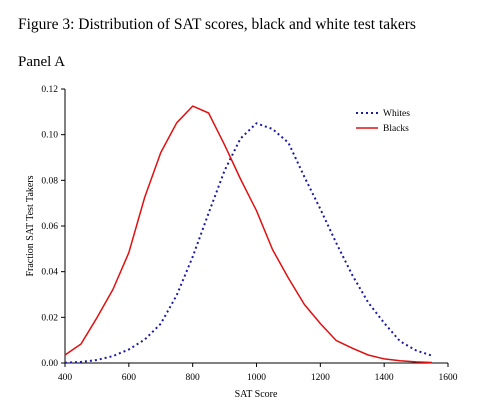 The image size is (479, 403). Describe the element at coordinates (49, 90) in the screenshot. I see `y-tick-label: 0.12` at that location.